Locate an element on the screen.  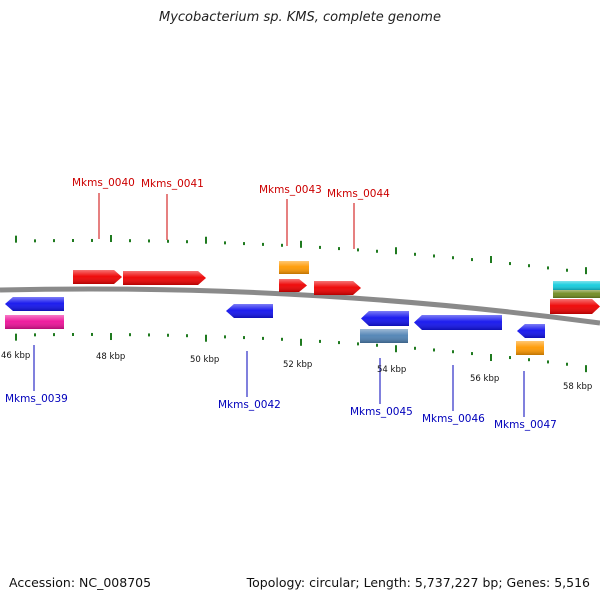
gene-label-mkms-0044: Mkms_0044 is located at coordinates (358, 194).